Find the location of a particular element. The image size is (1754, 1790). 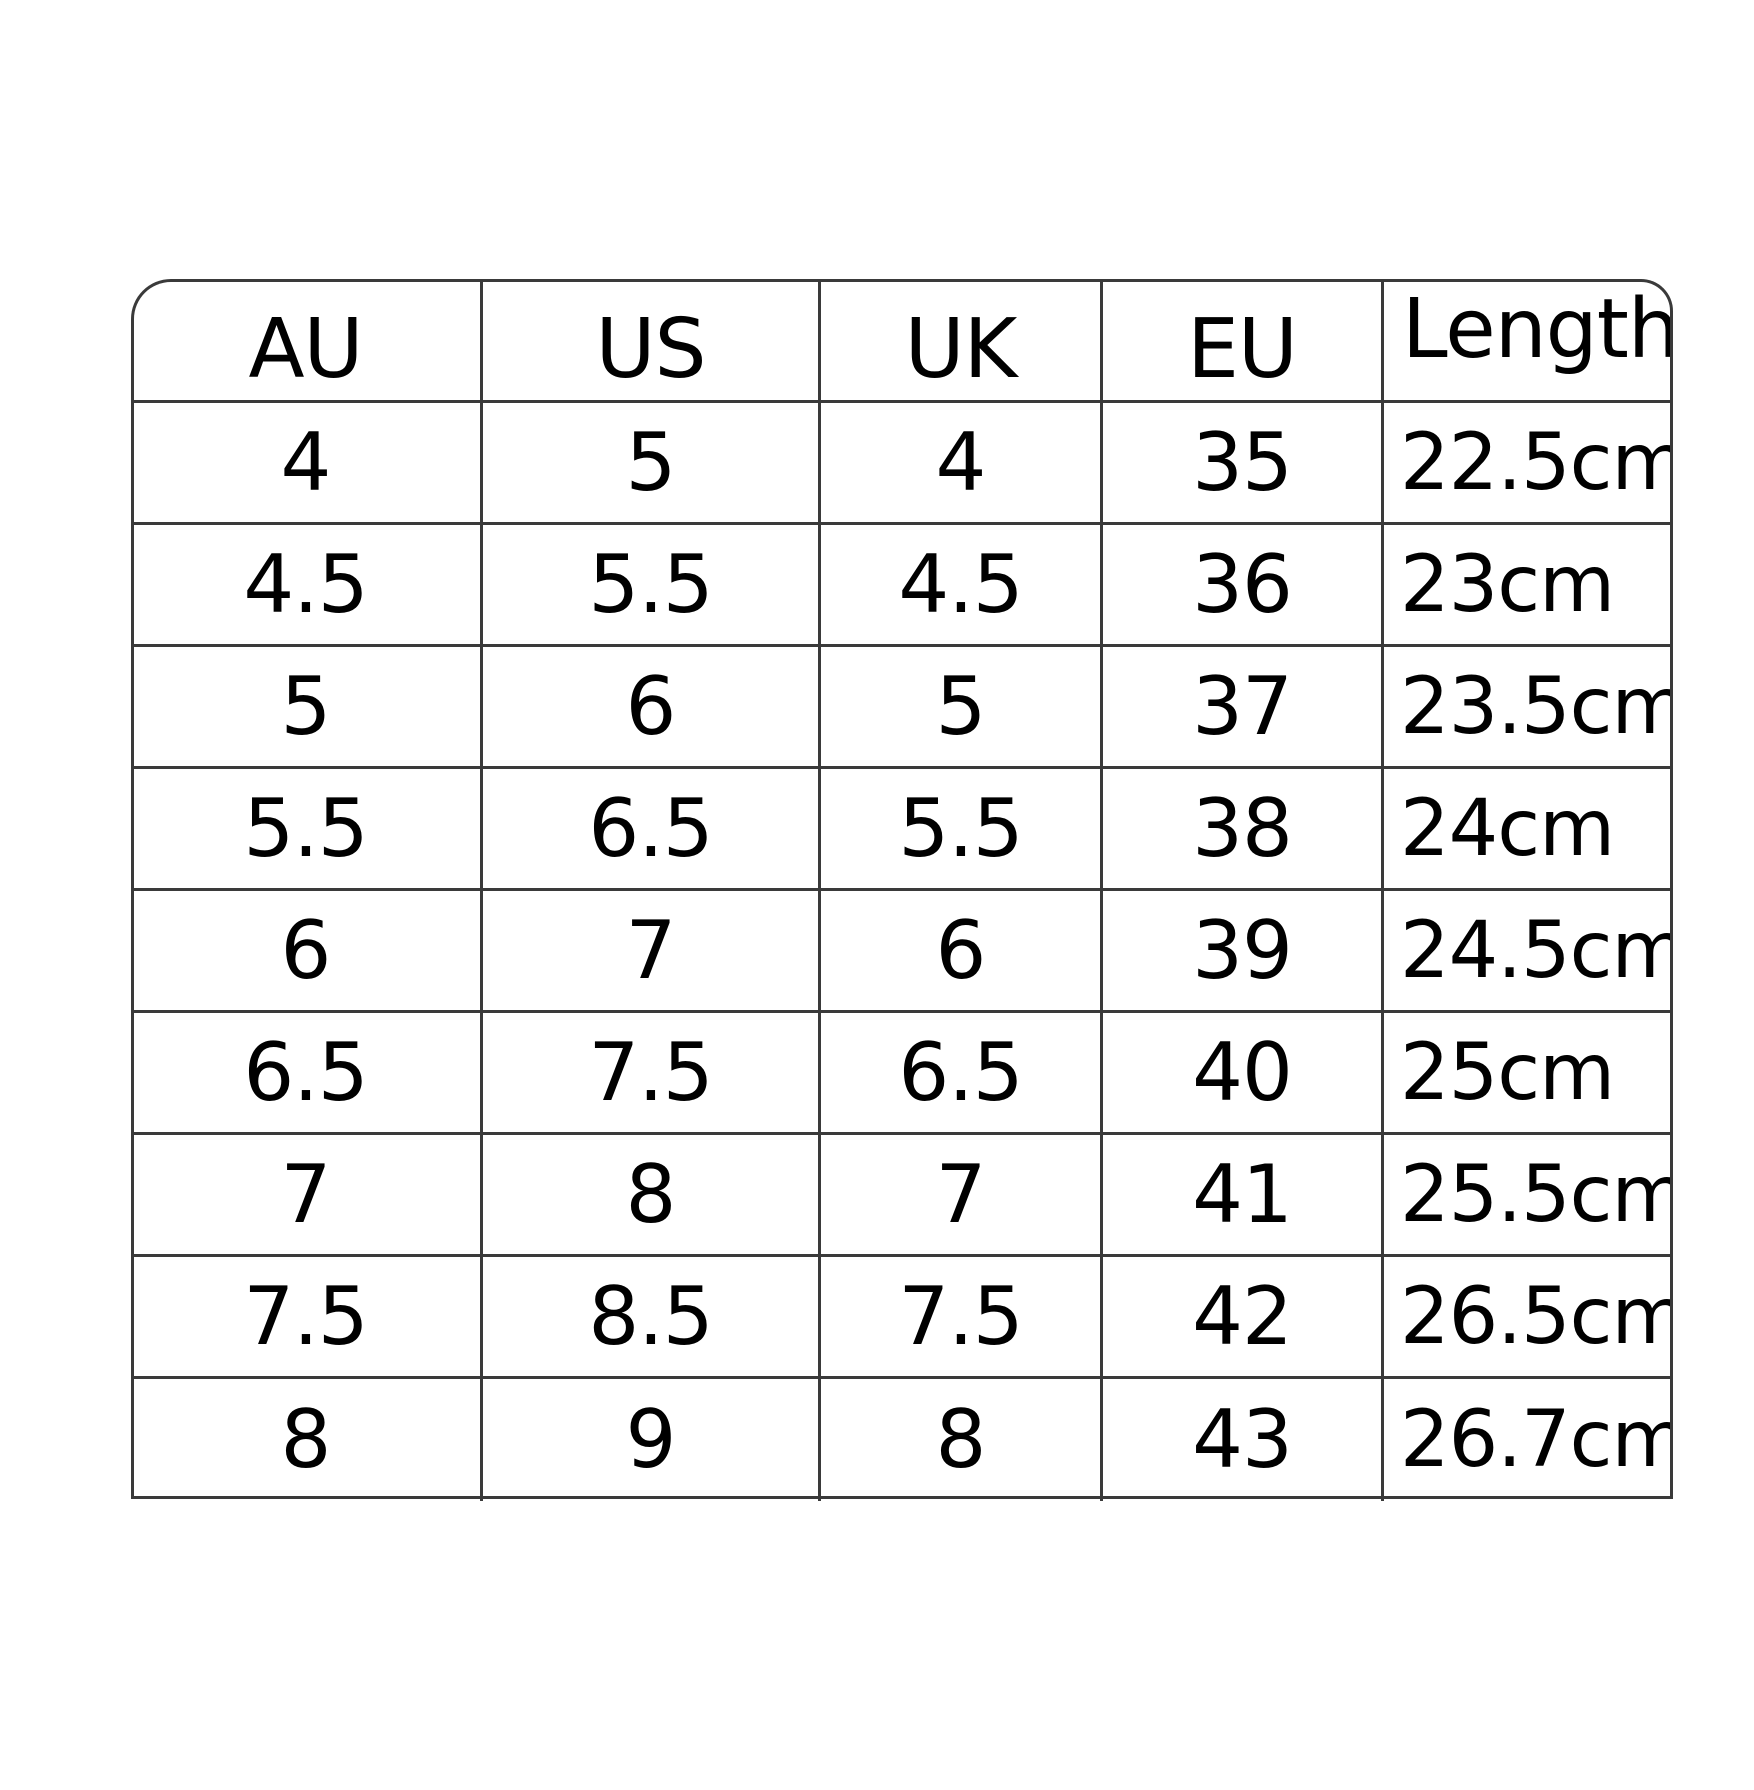

cell-au: 7.5 is located at coordinates (307, 1318).